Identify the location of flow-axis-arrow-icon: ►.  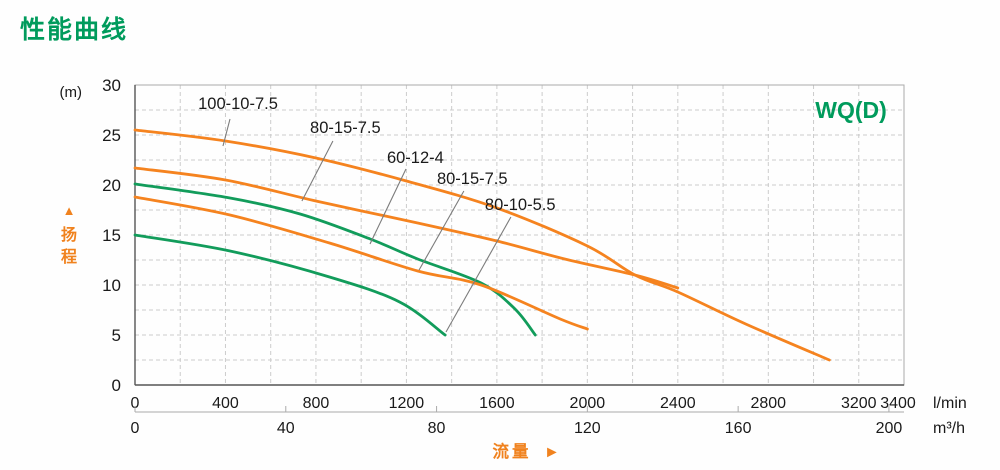
(552, 452).